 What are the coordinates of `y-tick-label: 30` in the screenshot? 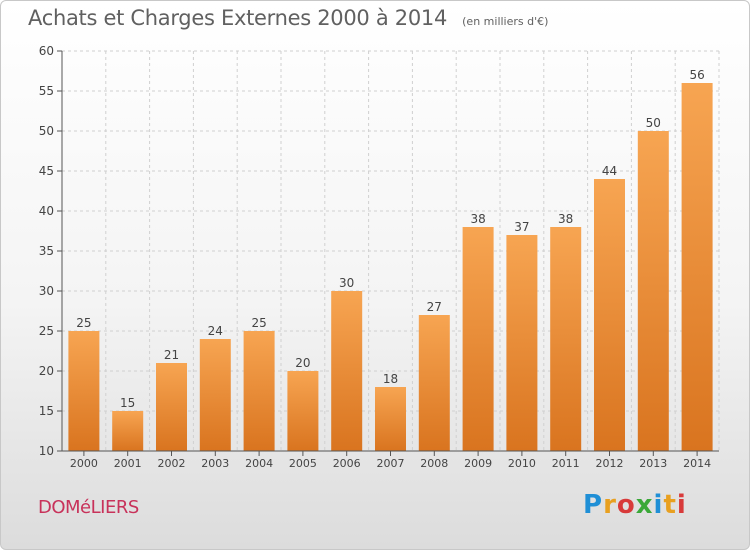 It's located at (46, 291).